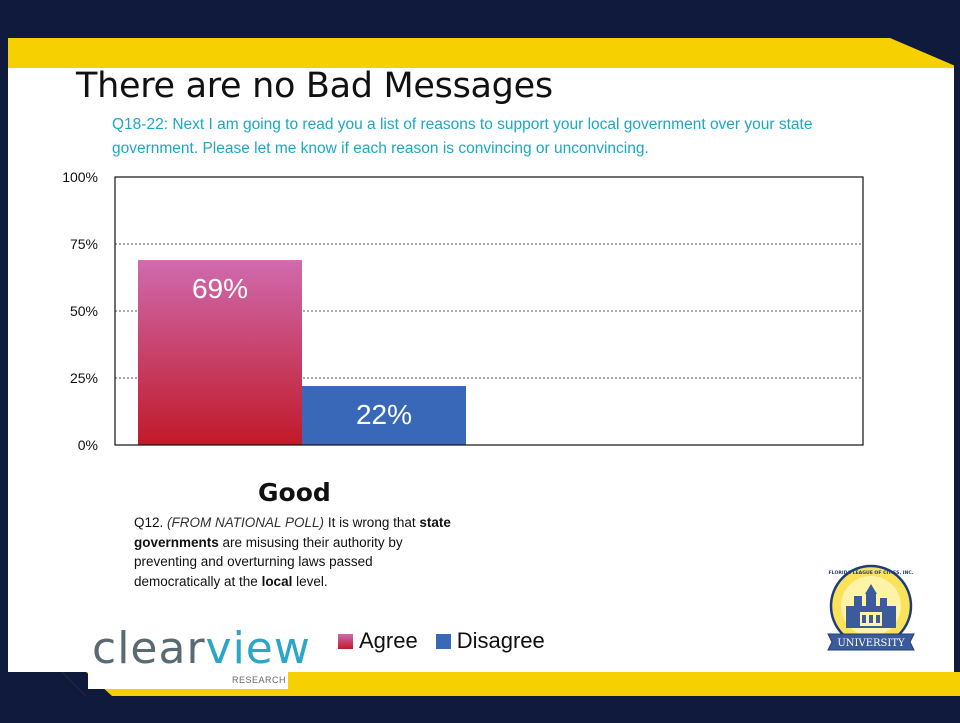  I want to click on legend-swatch-agree, so click(345, 641).